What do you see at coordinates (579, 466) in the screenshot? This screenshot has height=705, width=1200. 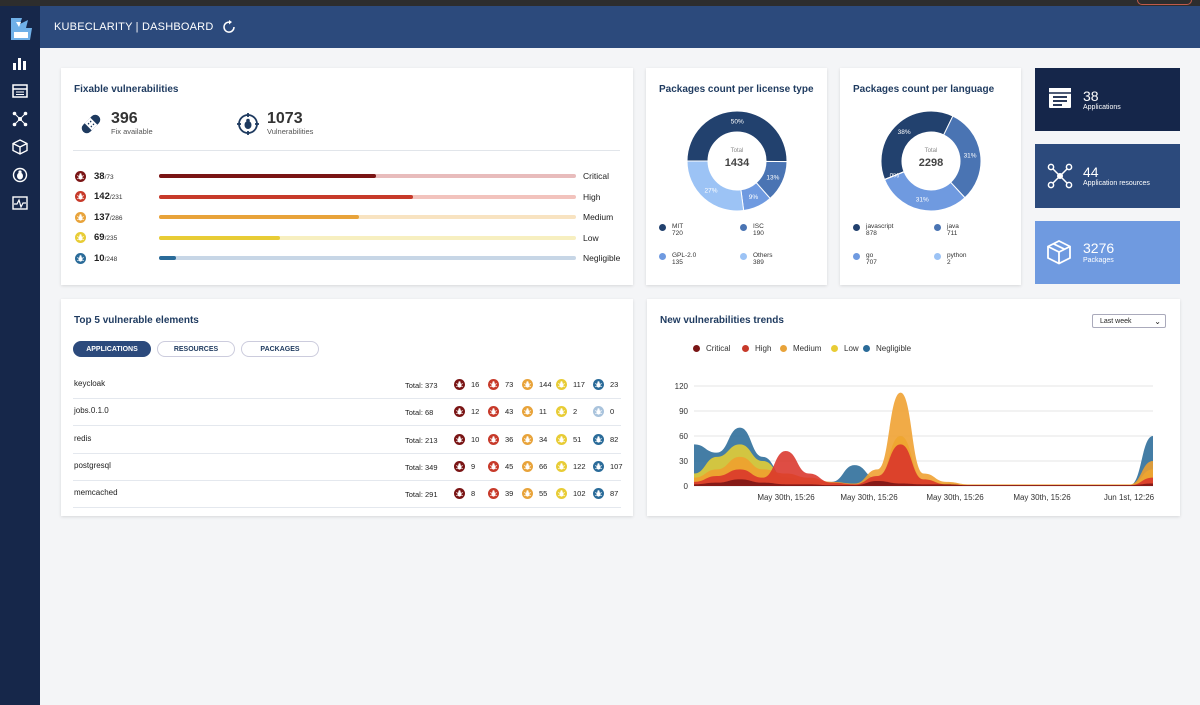 I see `count-value: 122` at bounding box center [579, 466].